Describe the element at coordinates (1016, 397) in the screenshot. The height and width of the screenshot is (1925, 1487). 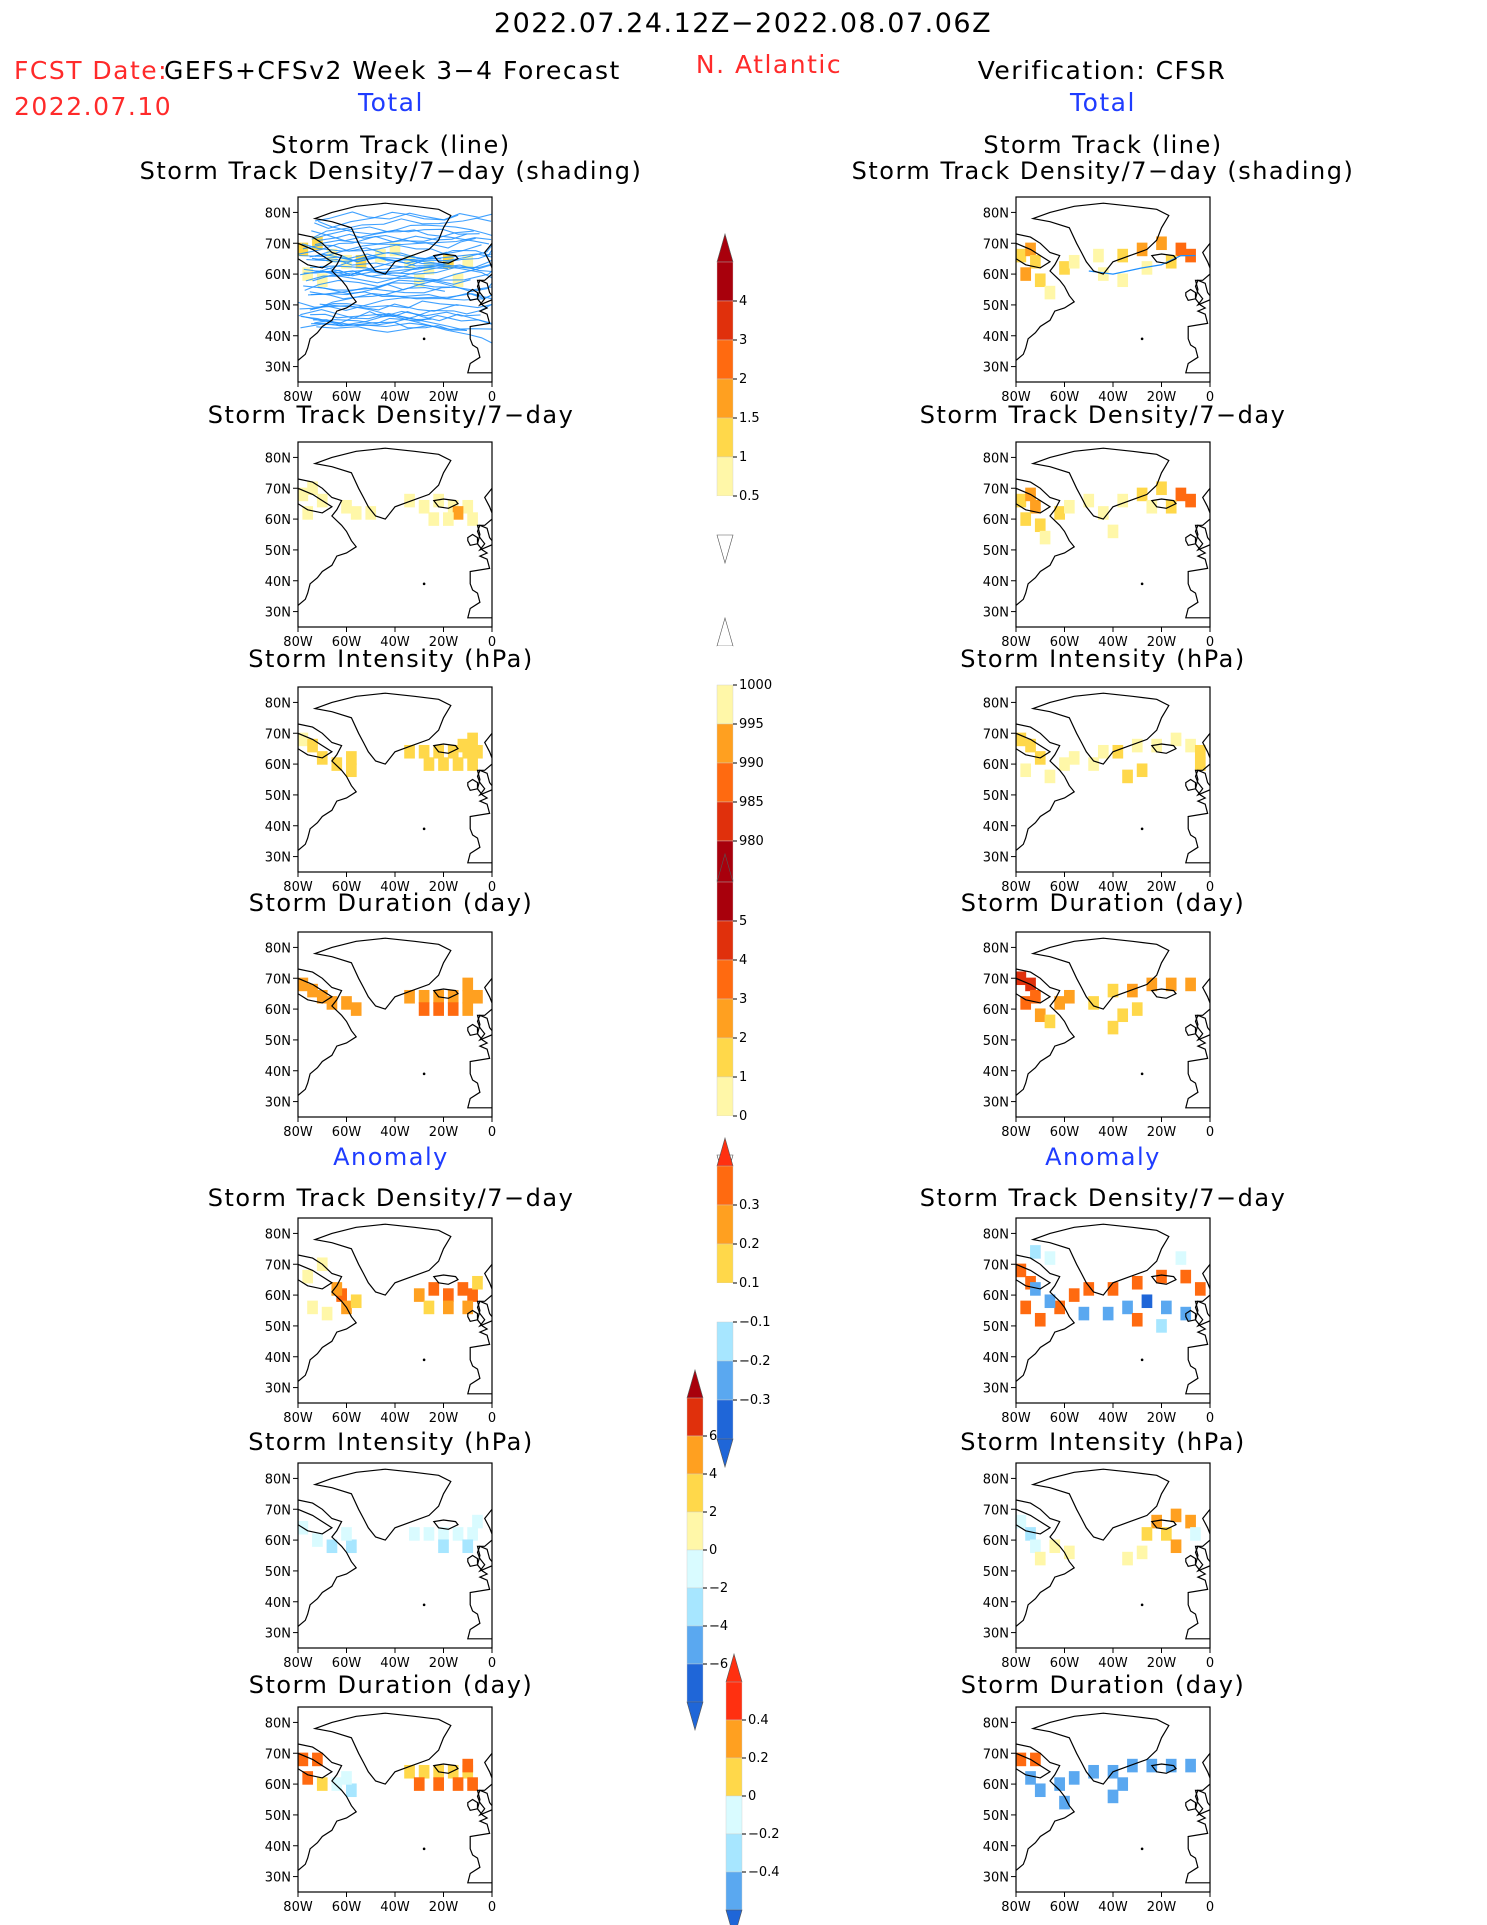
I see `x-tick-label: 80W` at that location.